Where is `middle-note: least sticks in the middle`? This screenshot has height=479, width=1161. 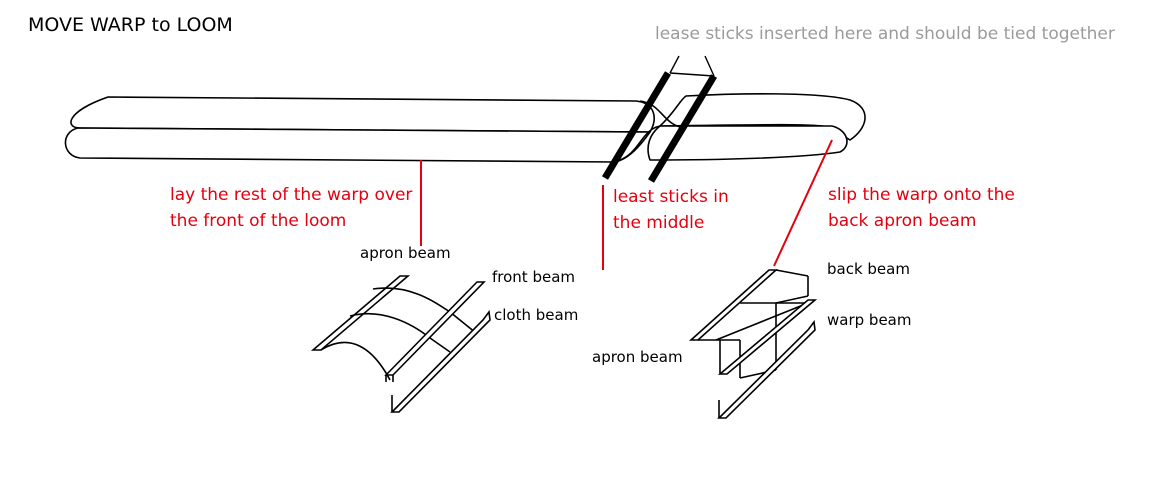
middle-note: least sticks in the middle is located at coordinates (671, 210).